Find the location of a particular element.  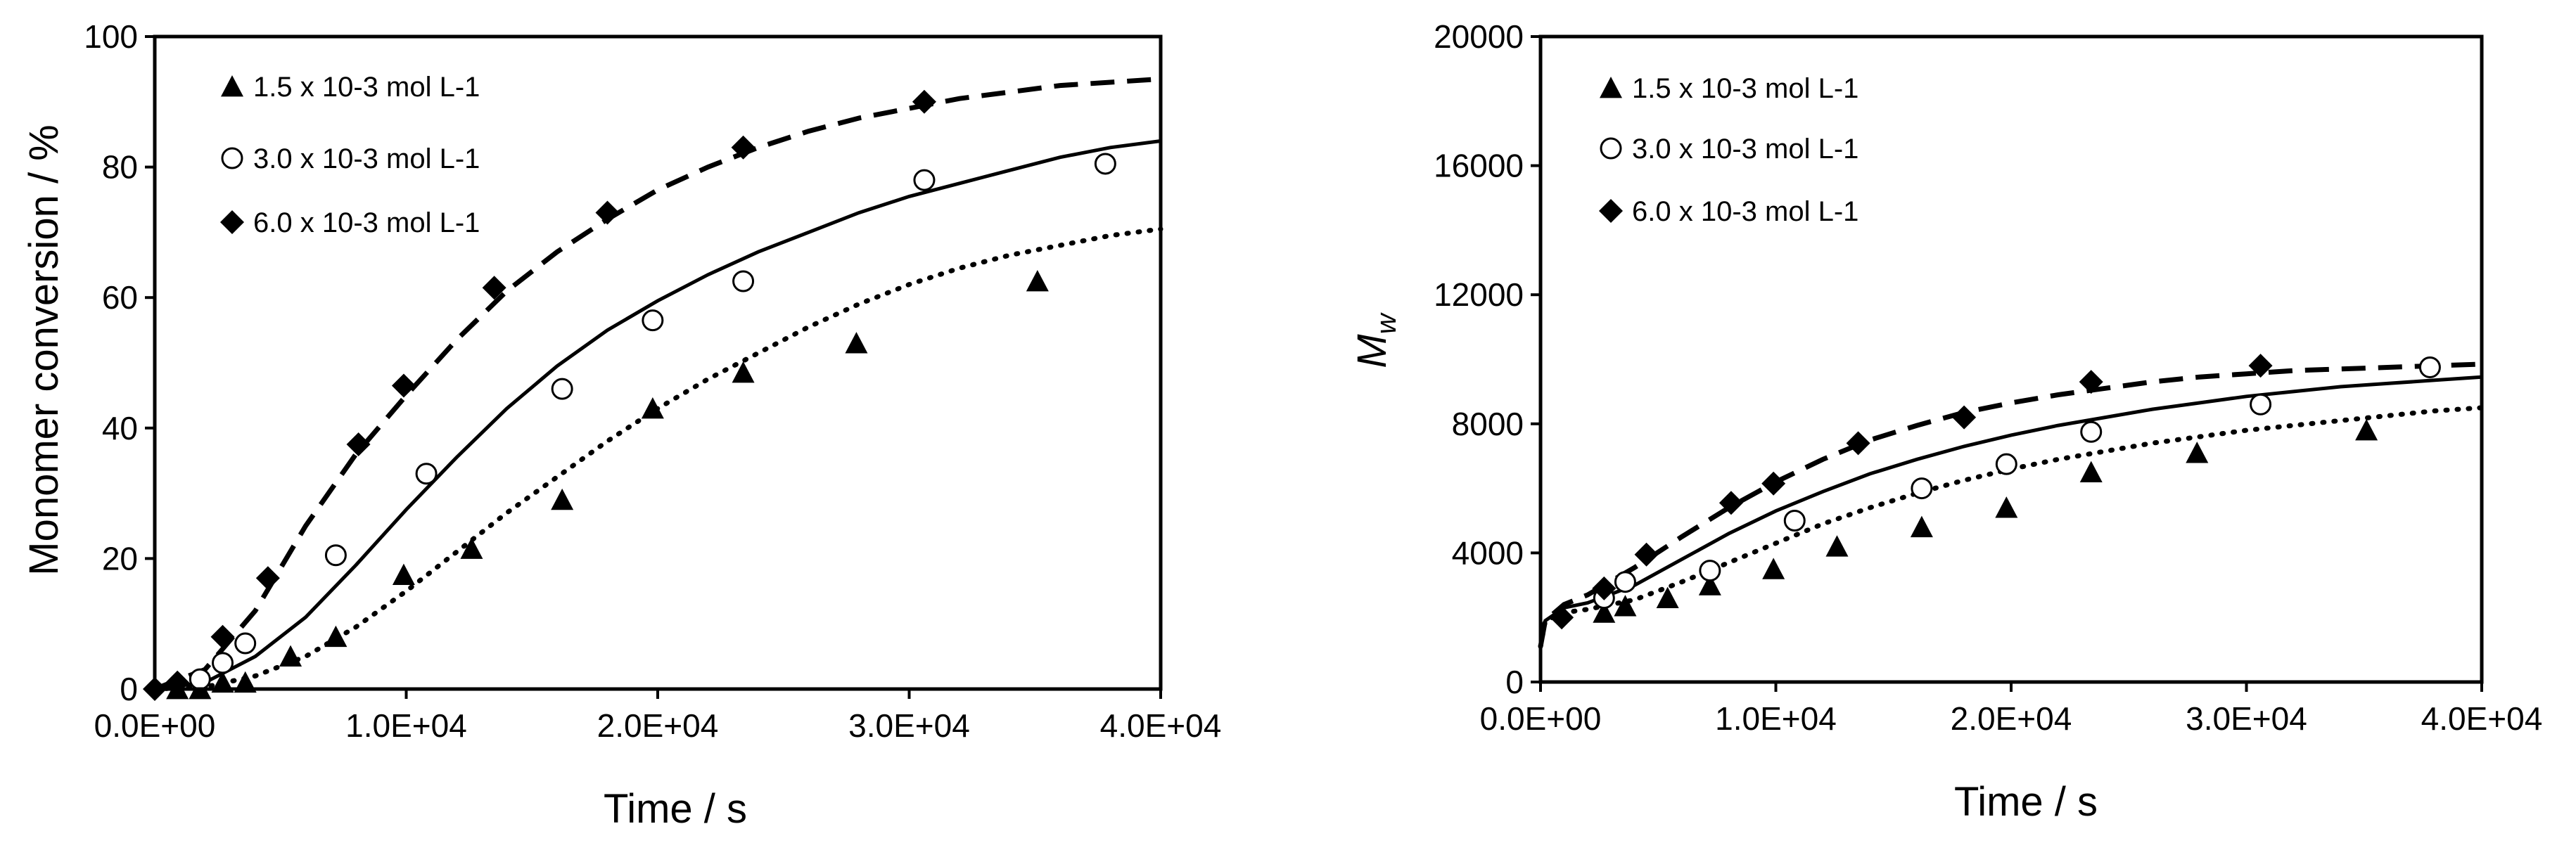

mw-chart-legend-label-3: 6.0 x 10-3 mol L-1 is located at coordinates (1745, 211).